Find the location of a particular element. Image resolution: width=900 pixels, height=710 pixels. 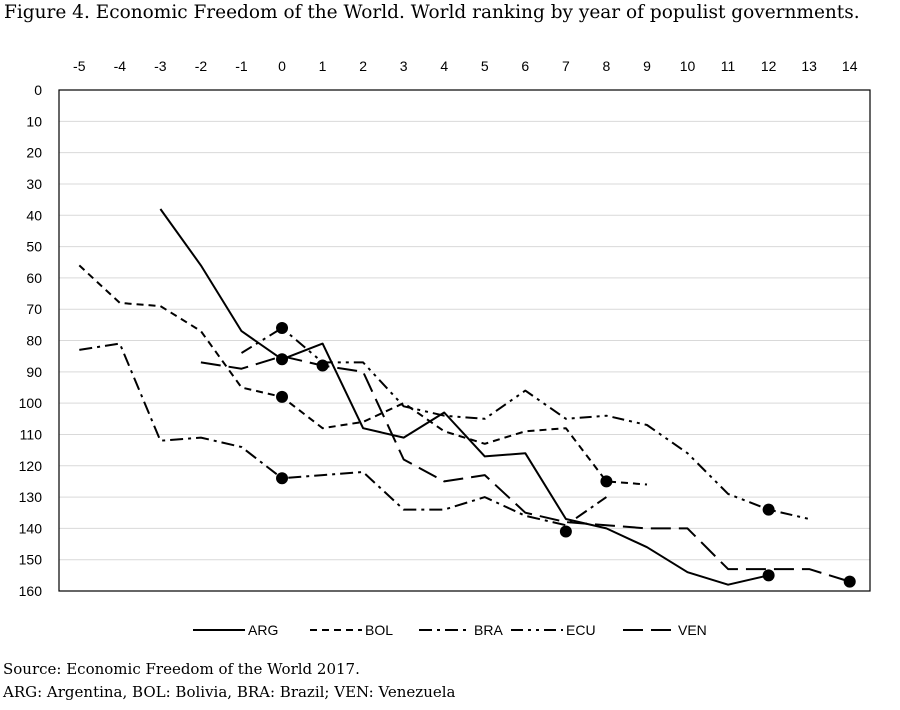

x-tick-label: 2 is located at coordinates (363, 66).